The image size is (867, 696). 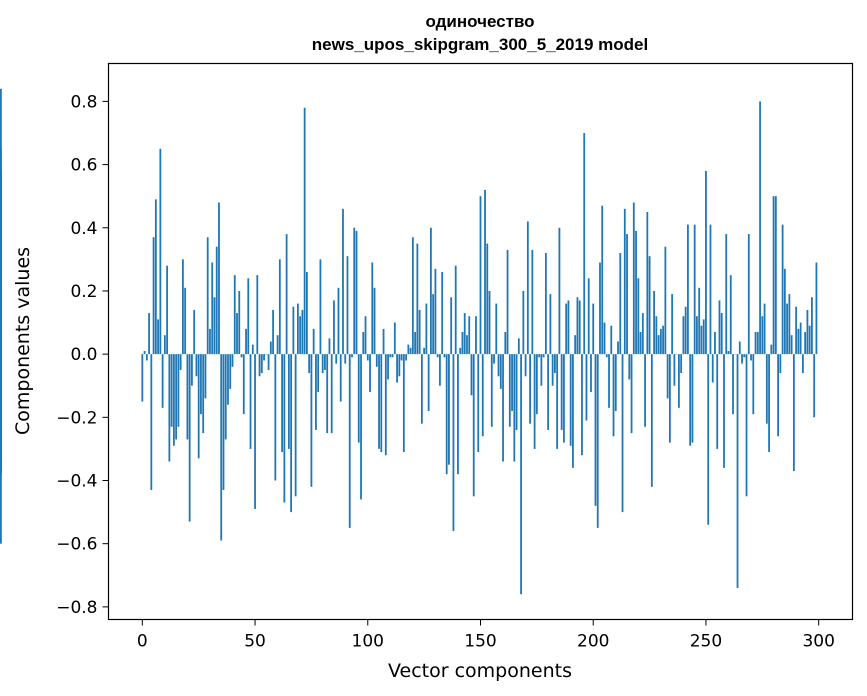 I want to click on x-tick-label: 250, so click(x=706, y=642).